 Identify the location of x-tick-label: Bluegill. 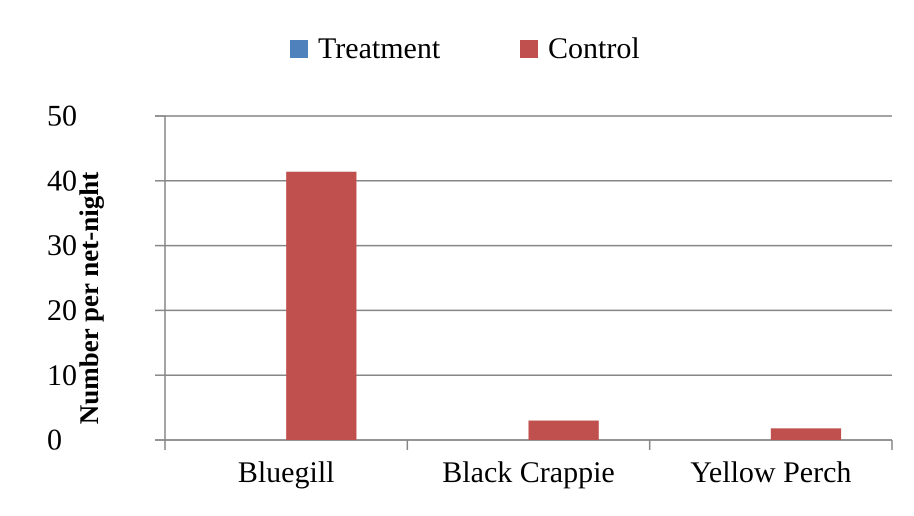
(286, 472).